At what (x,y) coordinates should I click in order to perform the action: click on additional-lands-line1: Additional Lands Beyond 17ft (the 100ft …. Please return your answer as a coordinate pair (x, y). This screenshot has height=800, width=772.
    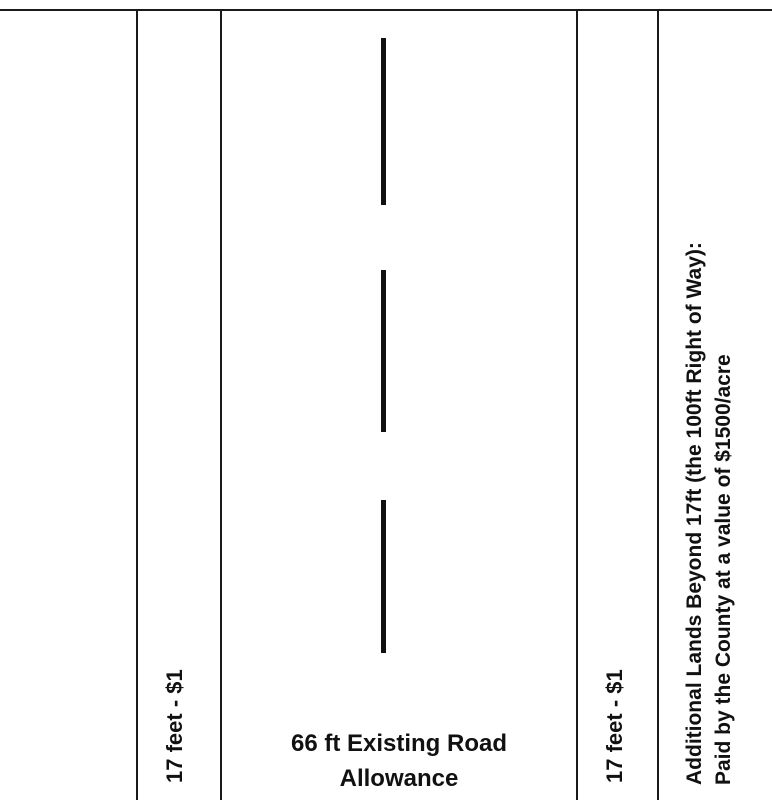
    Looking at the image, I should click on (694, 513).